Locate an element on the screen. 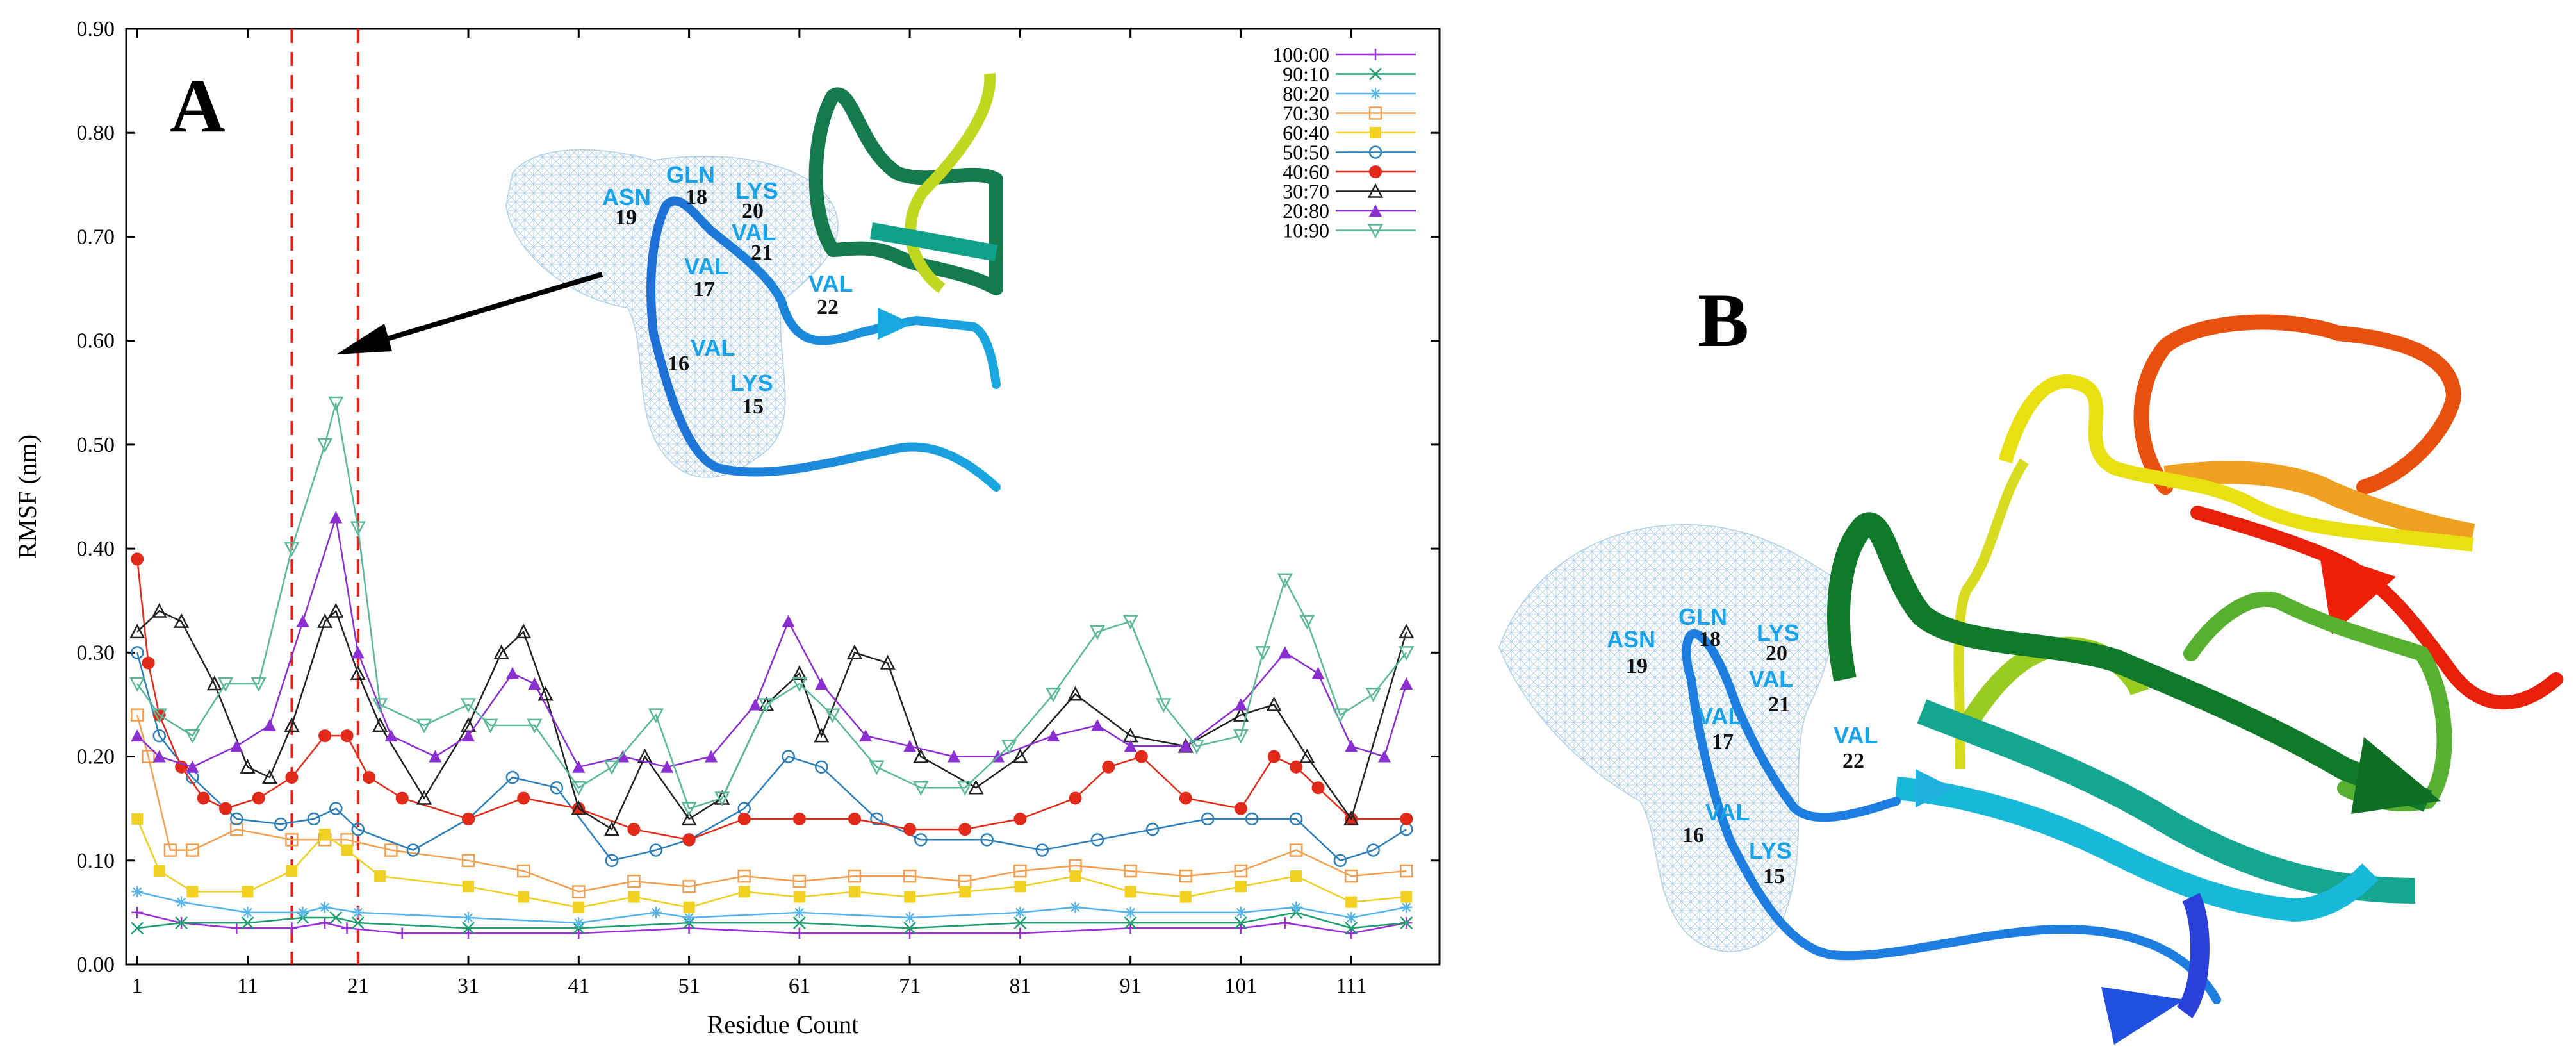 This screenshot has height=1051, width=2576. residue-number: 21 is located at coordinates (762, 253).